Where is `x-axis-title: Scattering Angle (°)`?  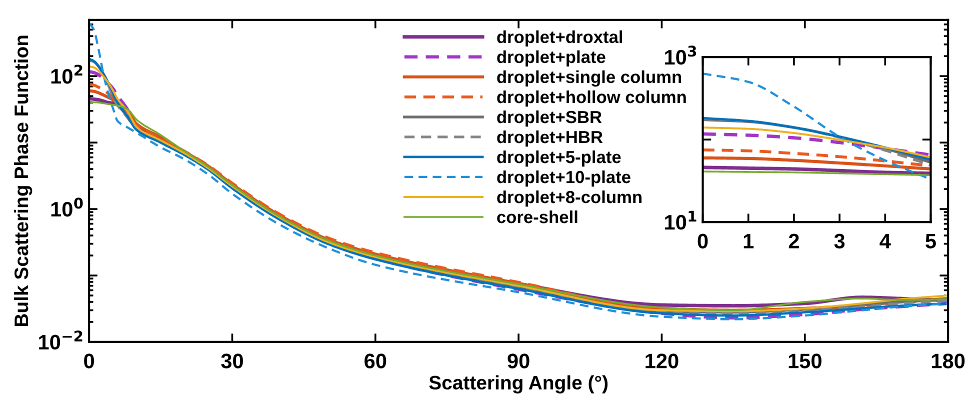 x-axis-title: Scattering Angle (°) is located at coordinates (518, 384).